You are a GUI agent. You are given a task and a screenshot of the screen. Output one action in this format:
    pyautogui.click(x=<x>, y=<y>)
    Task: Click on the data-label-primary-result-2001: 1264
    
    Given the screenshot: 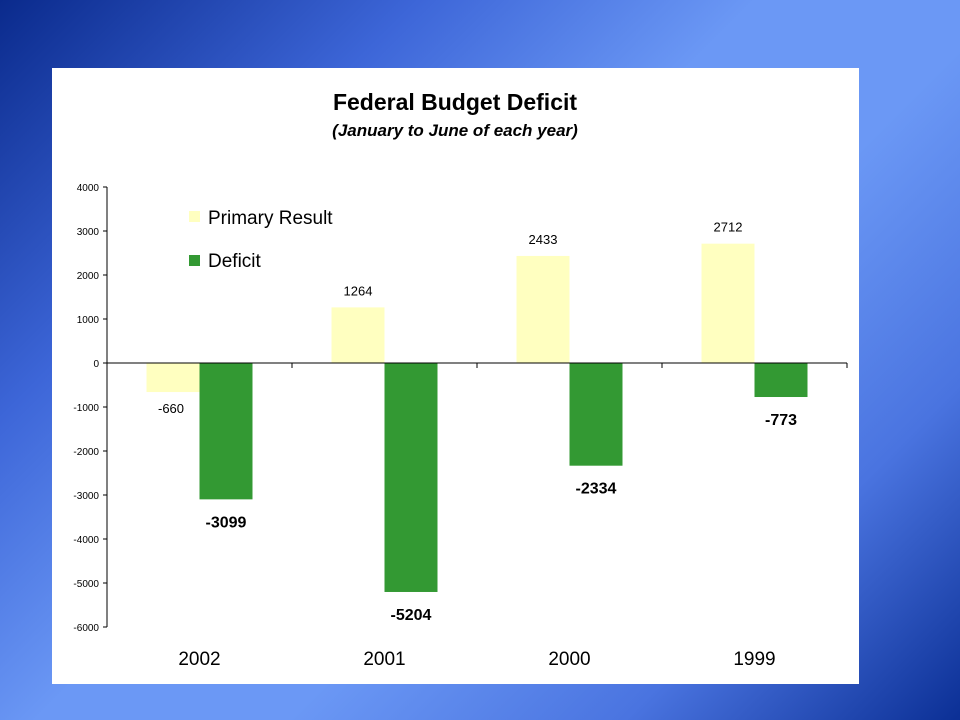 What is the action you would take?
    pyautogui.click(x=358, y=290)
    